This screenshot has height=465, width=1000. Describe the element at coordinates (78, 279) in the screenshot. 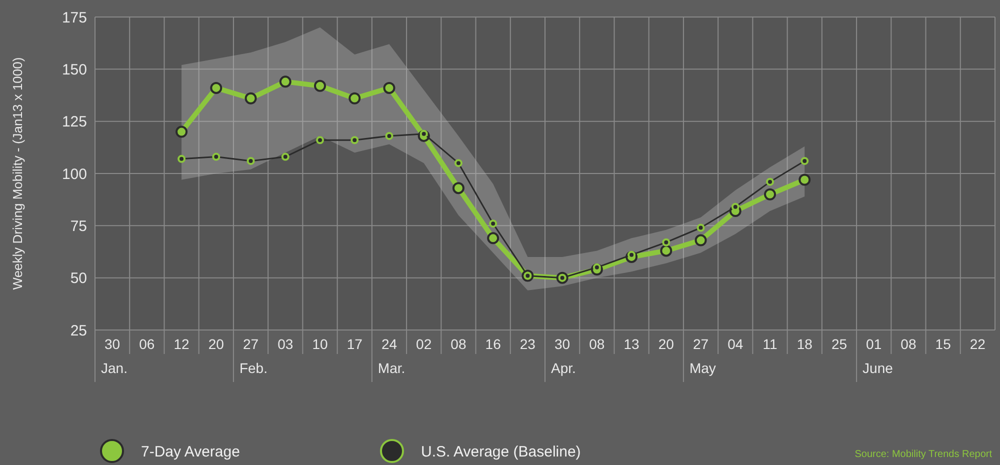

I see `y-tick-label: 50` at that location.